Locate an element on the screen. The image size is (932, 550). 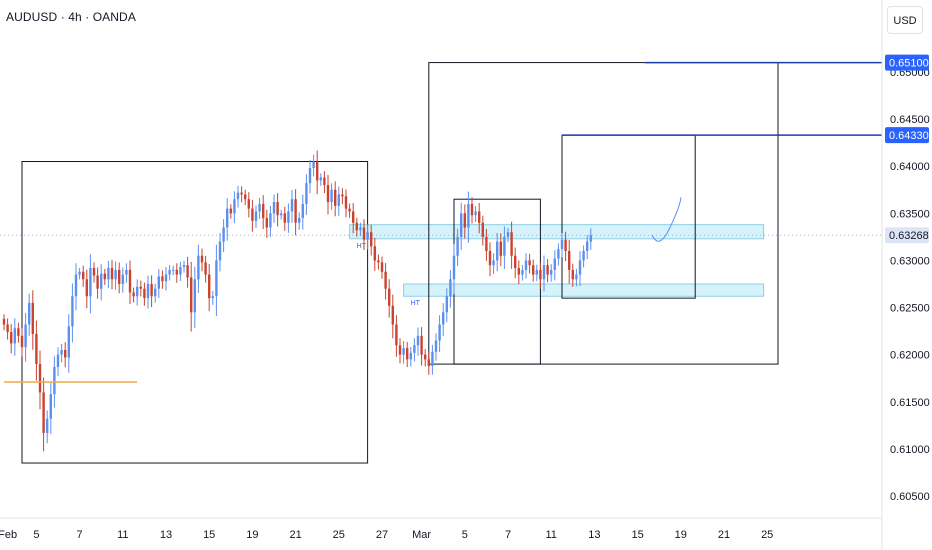
price-tick-label: 0.64500 is located at coordinates (910, 120).